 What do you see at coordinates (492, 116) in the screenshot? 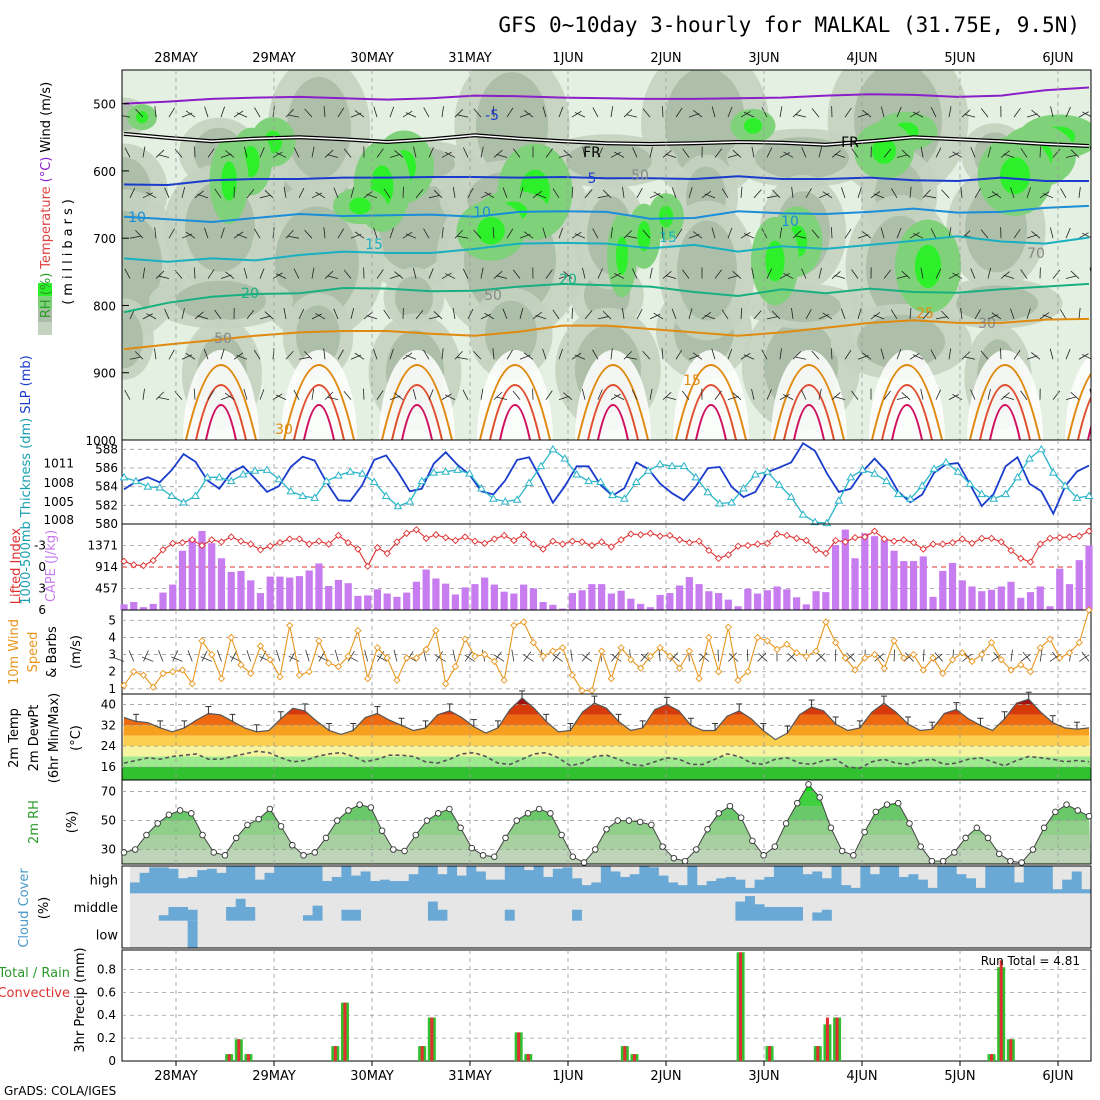
I see `contour-label: -5` at bounding box center [492, 116].